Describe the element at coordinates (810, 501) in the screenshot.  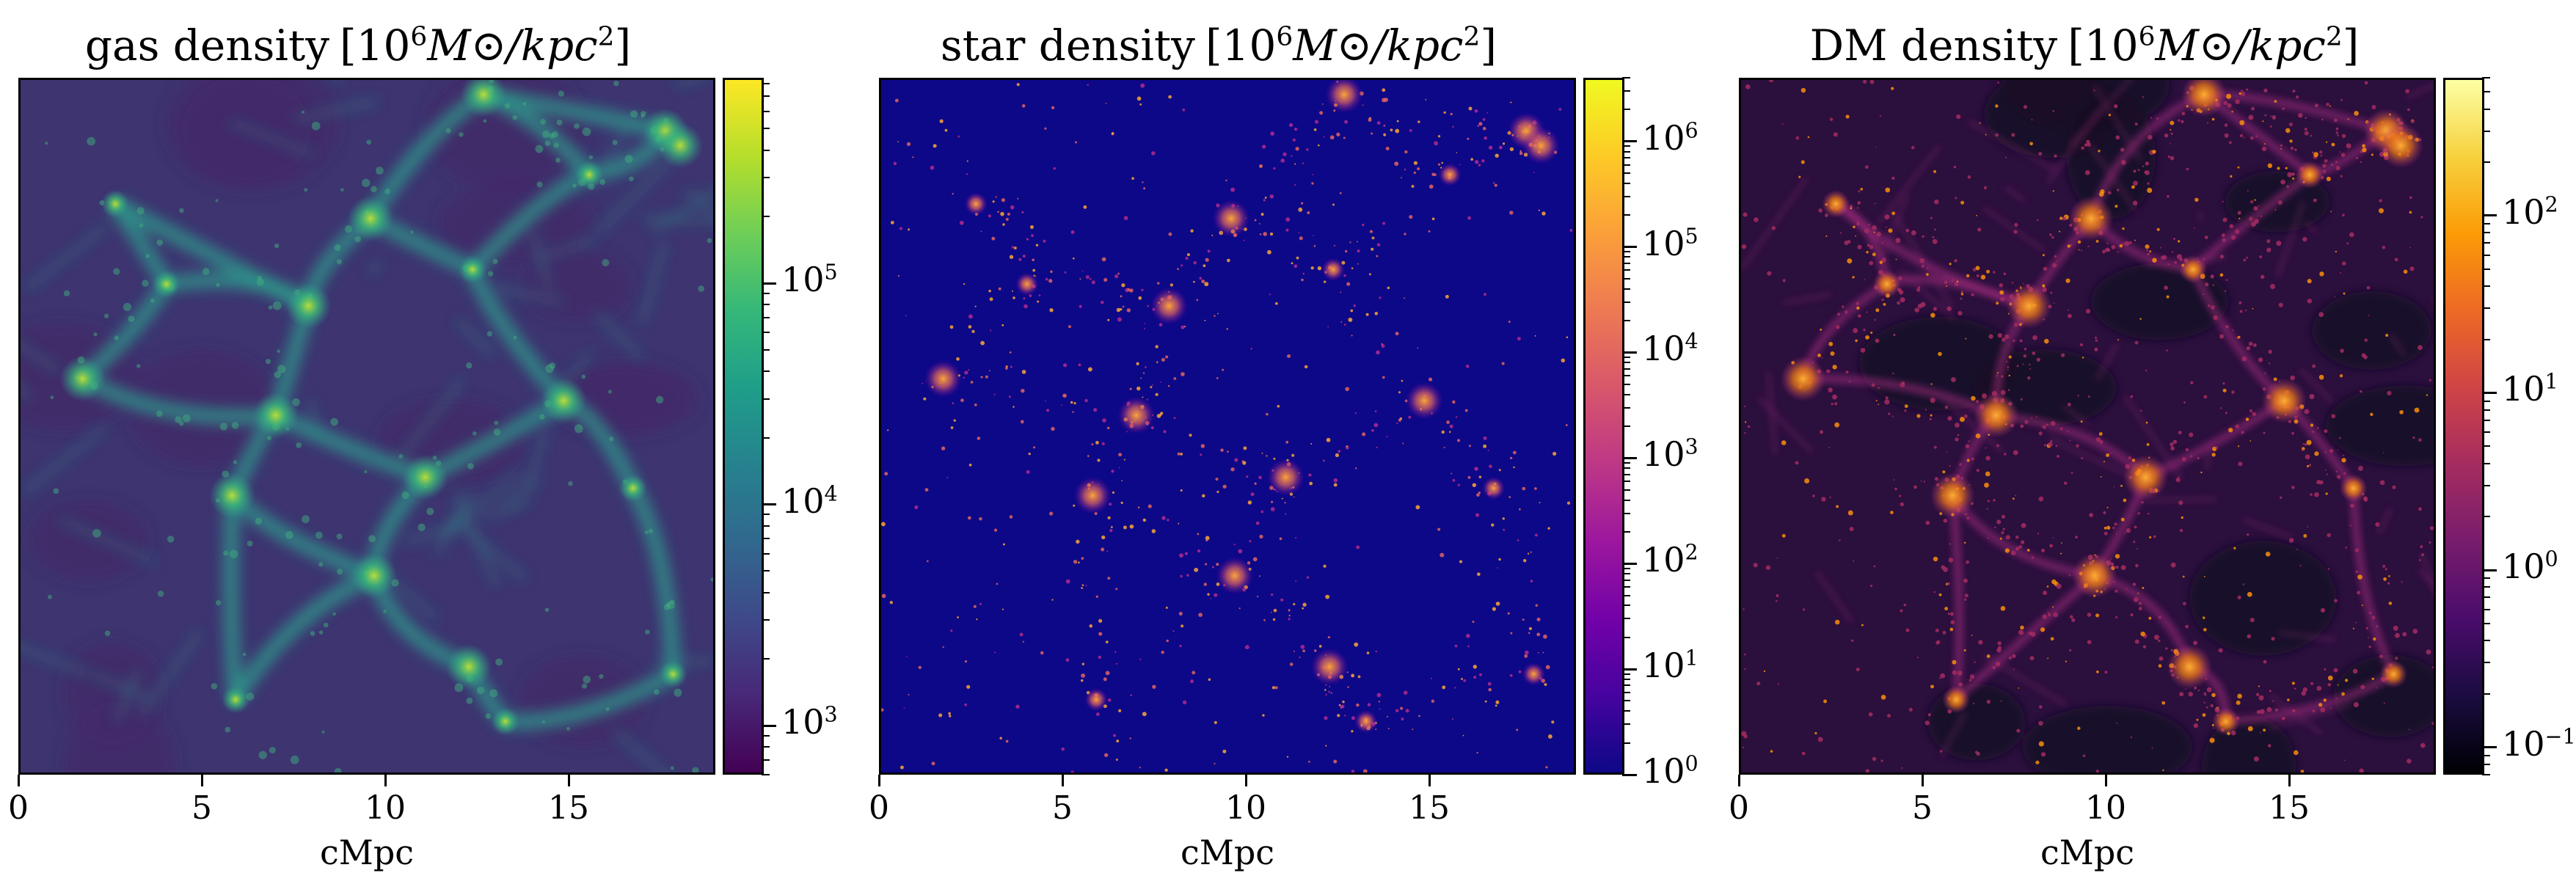
I see `colorbar-tick-label: 104` at that location.